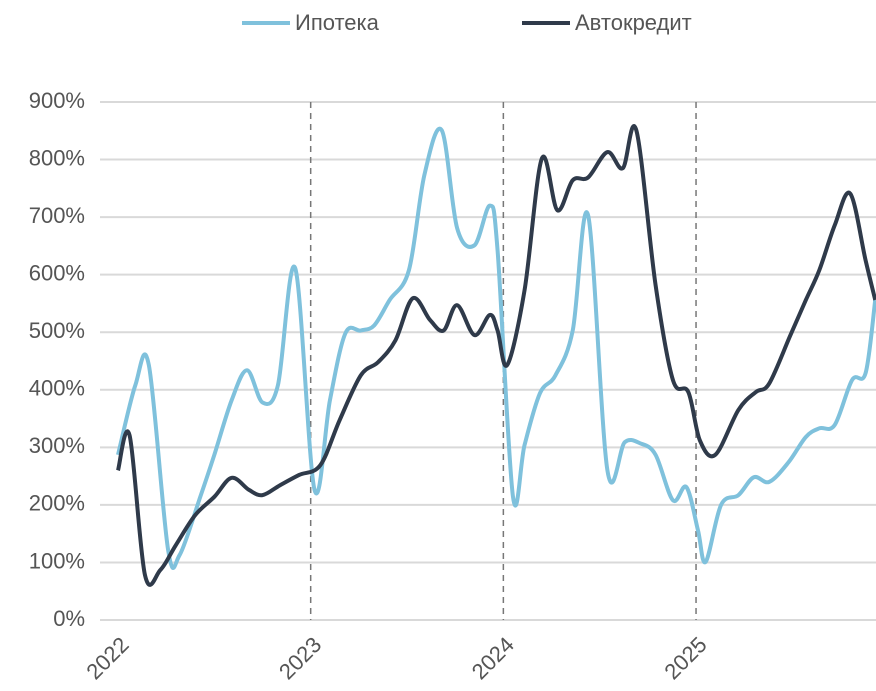 This screenshot has height=691, width=876. I want to click on legend-label: Автокредит, so click(633, 22).